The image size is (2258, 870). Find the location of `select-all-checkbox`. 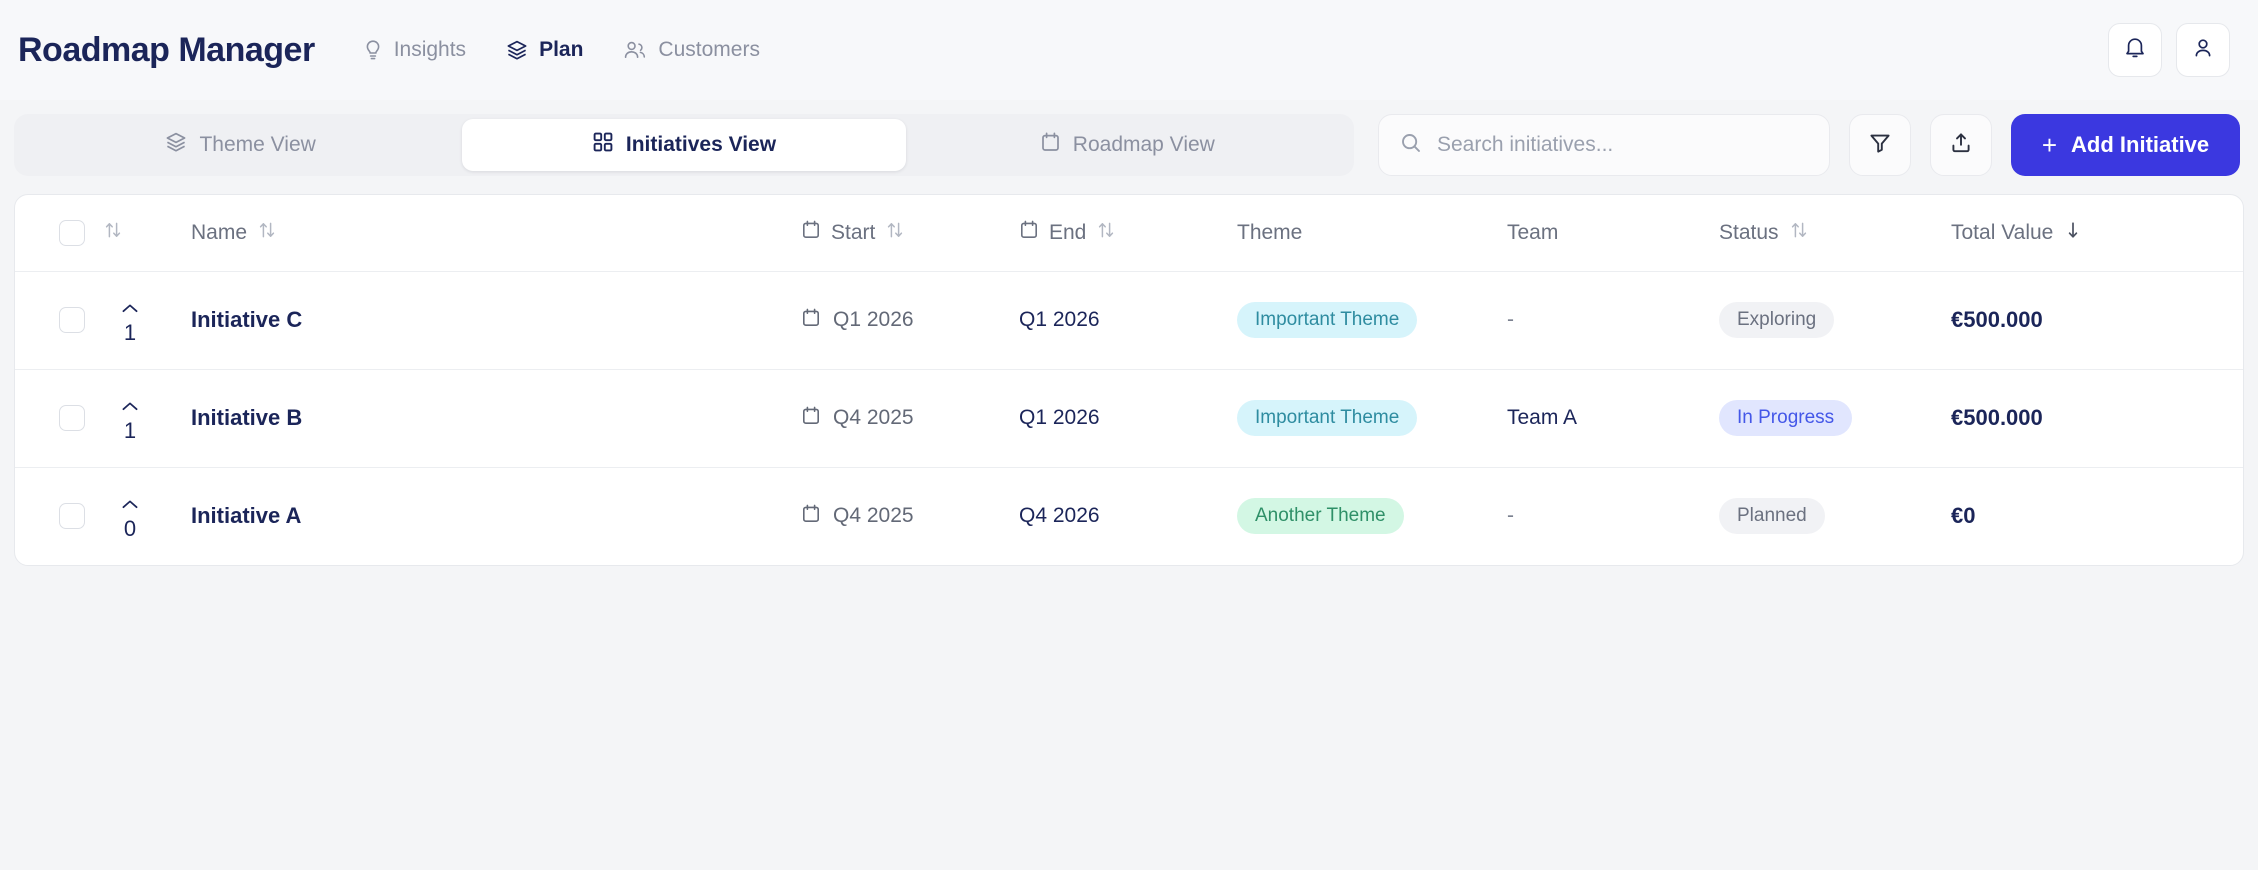

select-all-checkbox is located at coordinates (72, 232).